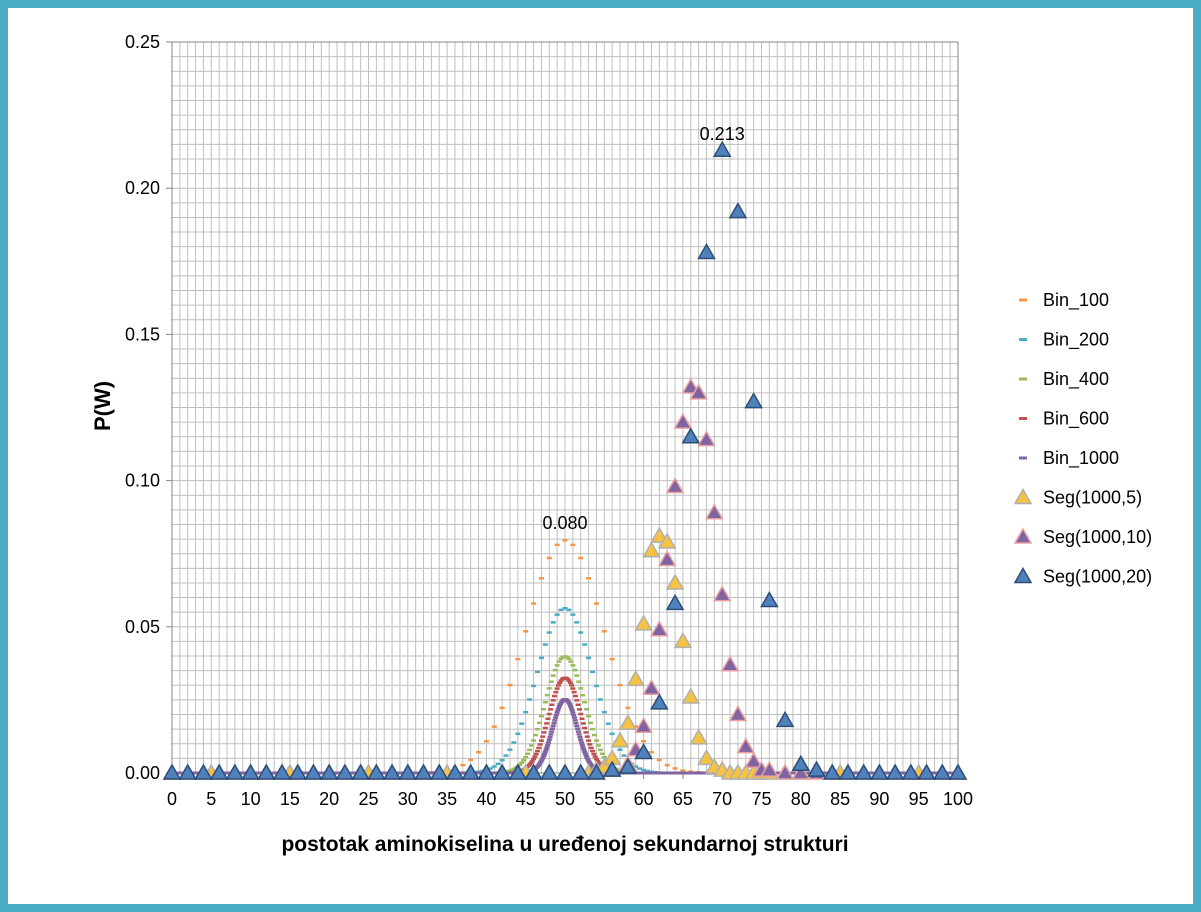 This screenshot has width=1201, height=912. What do you see at coordinates (565, 799) in the screenshot?
I see `x-tick-label: 50` at bounding box center [565, 799].